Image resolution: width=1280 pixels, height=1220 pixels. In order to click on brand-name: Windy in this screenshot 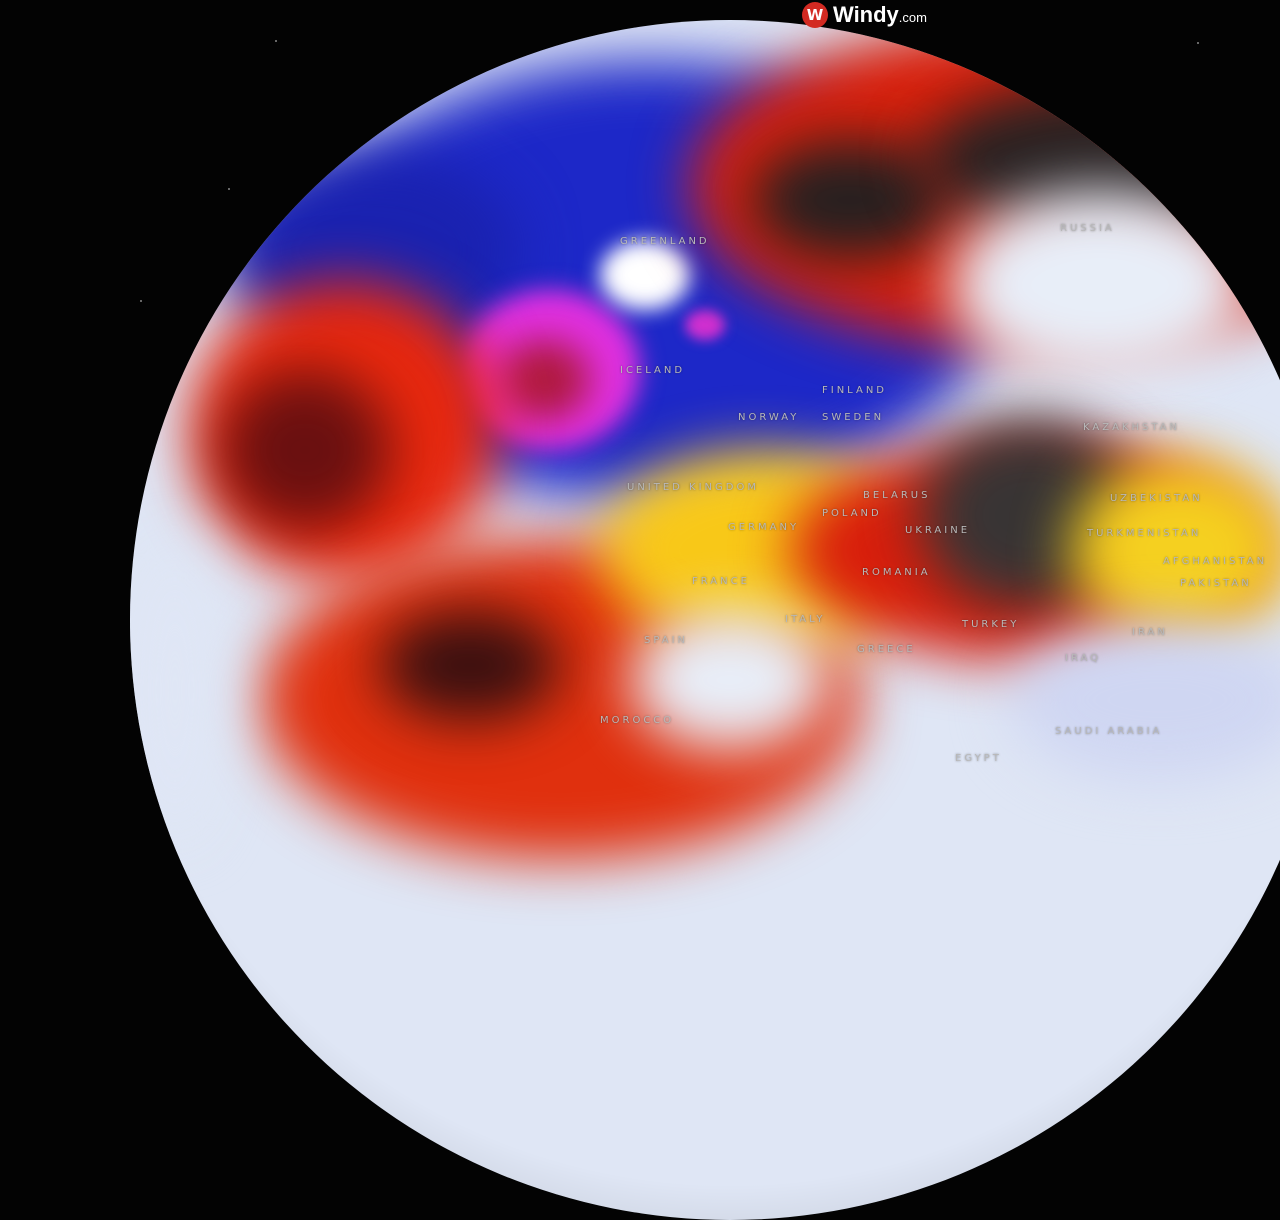, I will do `click(866, 14)`.